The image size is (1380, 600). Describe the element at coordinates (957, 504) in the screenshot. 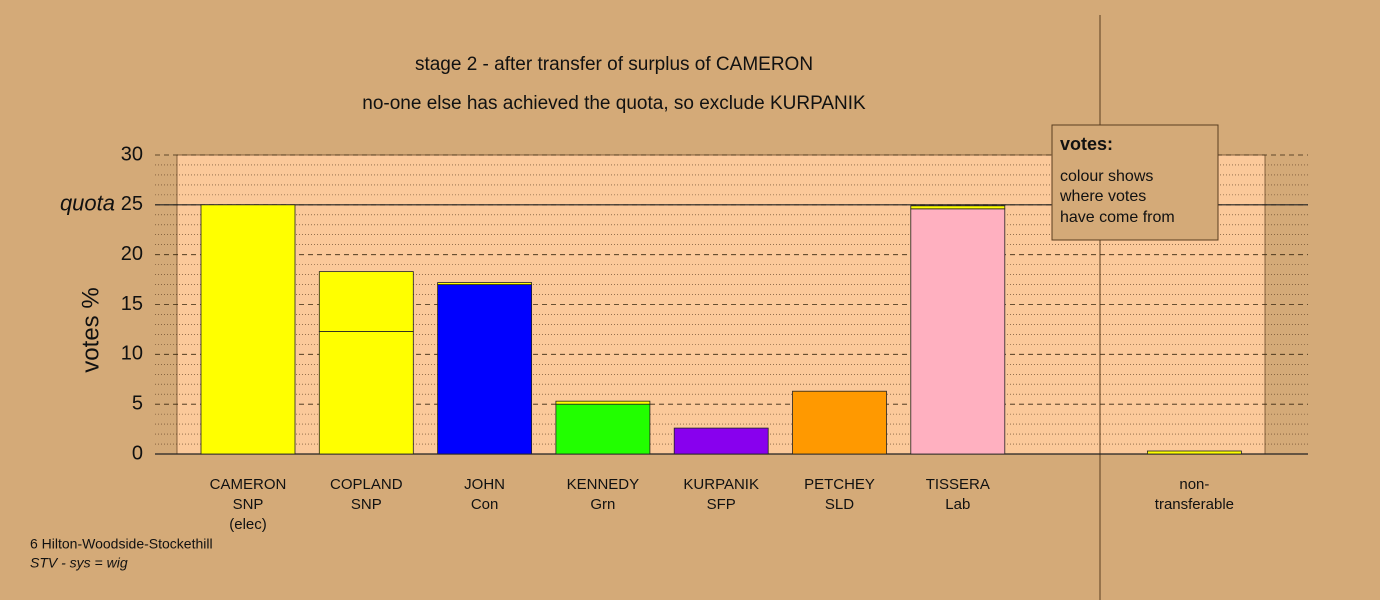

I see `x-tick-label: Lab` at that location.